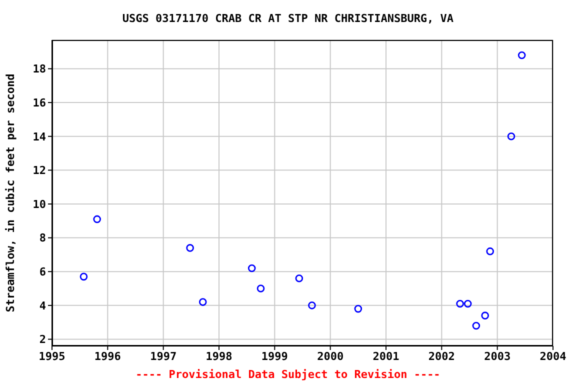 The image size is (576, 384). I want to click on y-tick-label: 18, so click(39, 69).